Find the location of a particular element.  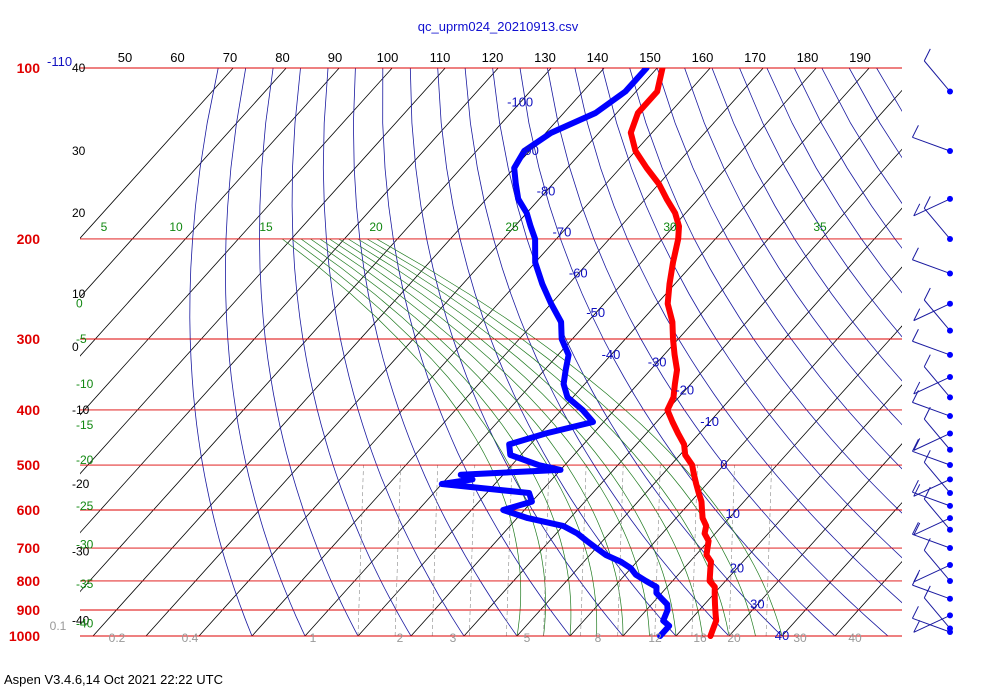

theta-e-label: 35 is located at coordinates (820, 227).